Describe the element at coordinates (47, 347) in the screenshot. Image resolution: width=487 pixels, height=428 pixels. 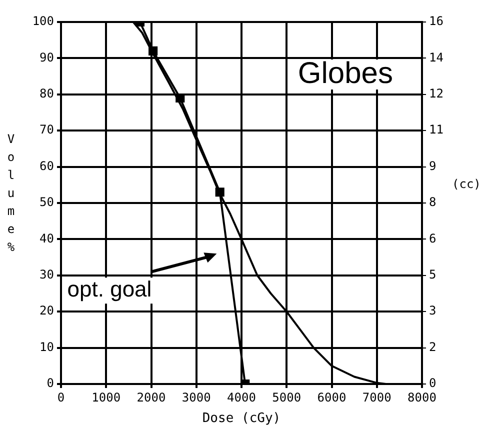
I see `y-tick-label: 10` at that location.